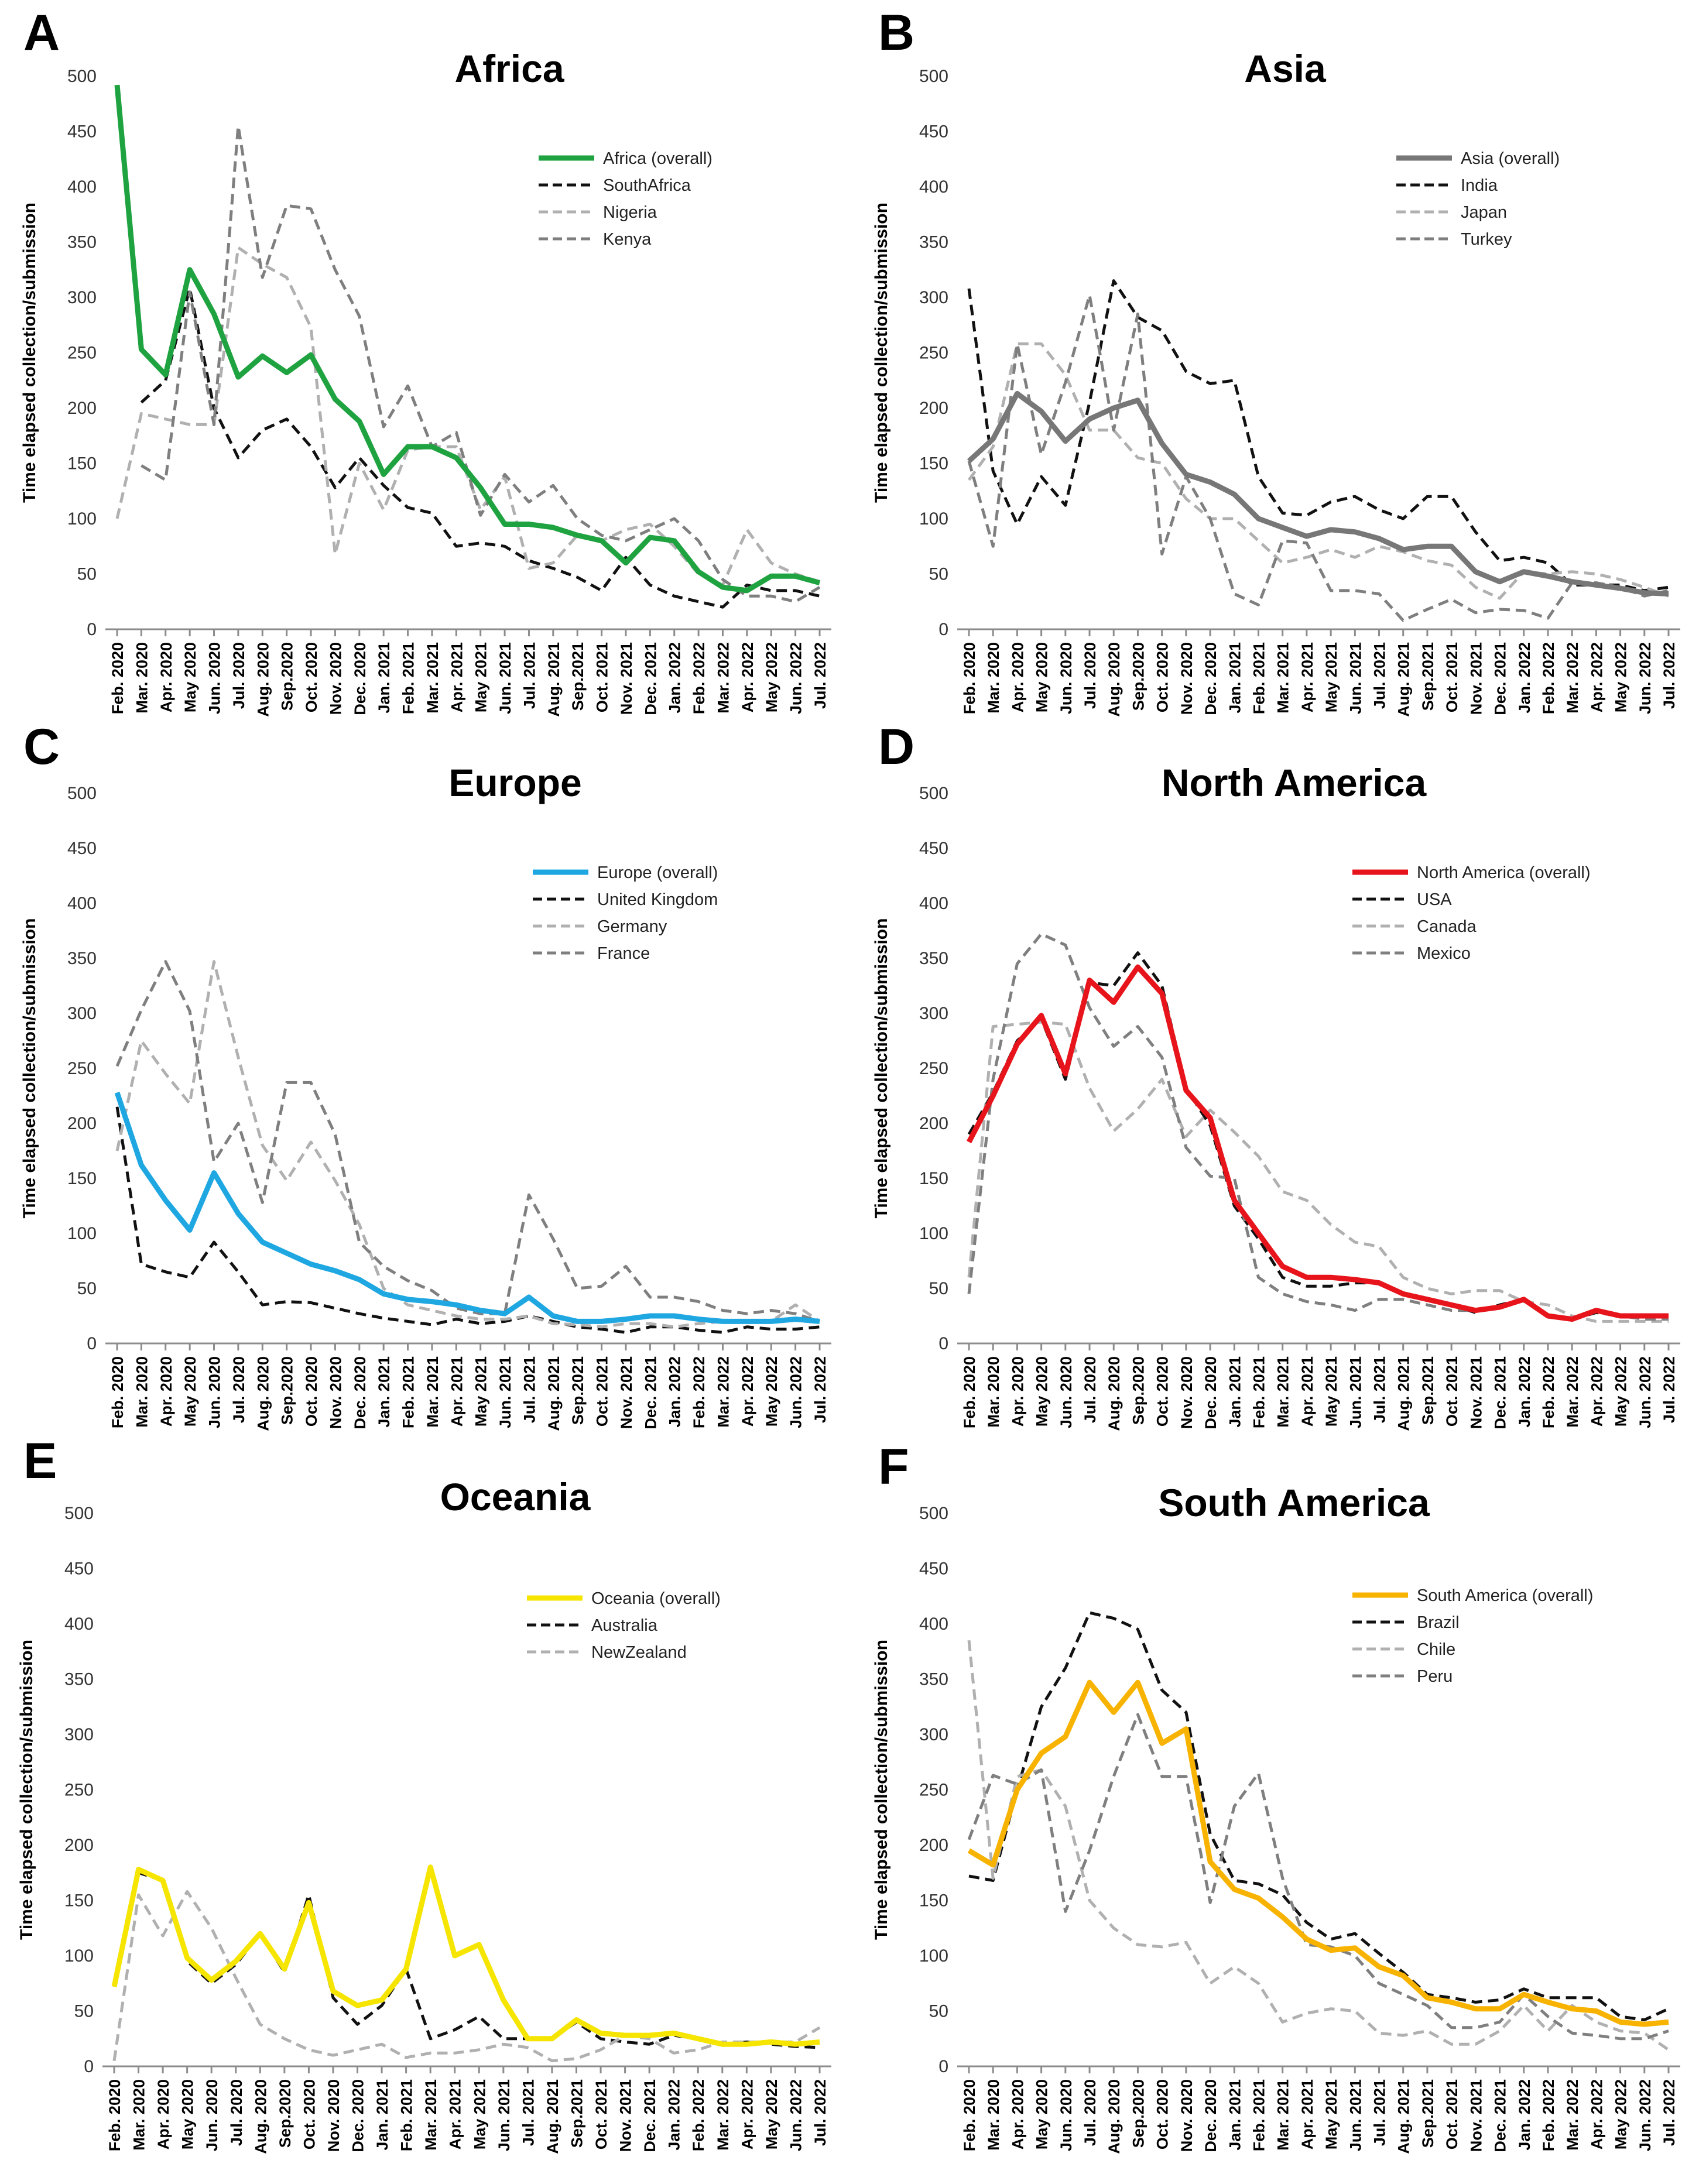 The width and height of the screenshot is (1699, 2184). I want to click on x-tick-label: May 2022, so click(1621, 2114).